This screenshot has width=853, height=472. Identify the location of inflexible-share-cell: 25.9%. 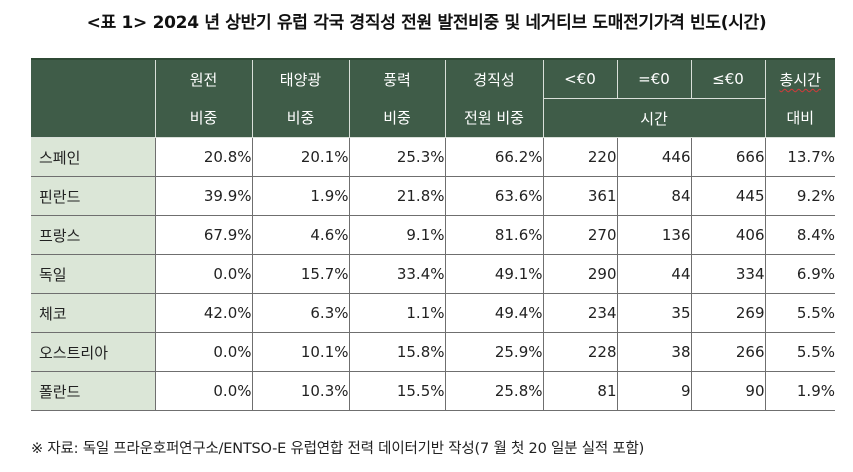
(494, 352).